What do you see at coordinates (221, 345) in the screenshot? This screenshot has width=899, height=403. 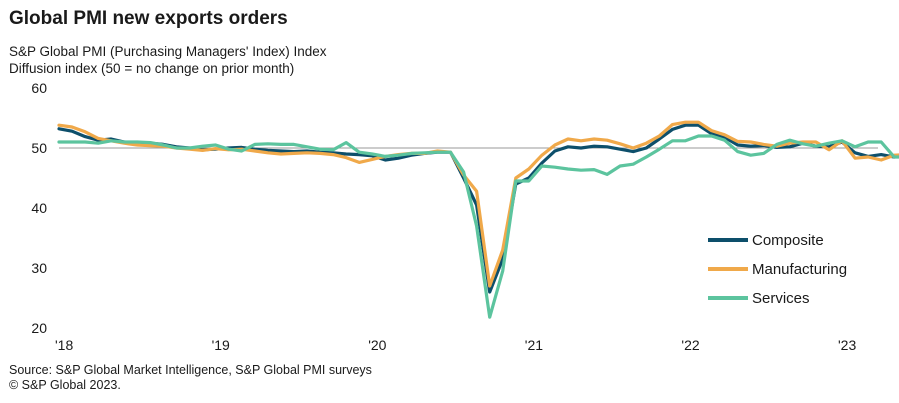 I see `x-tick-label-19: '19` at bounding box center [221, 345].